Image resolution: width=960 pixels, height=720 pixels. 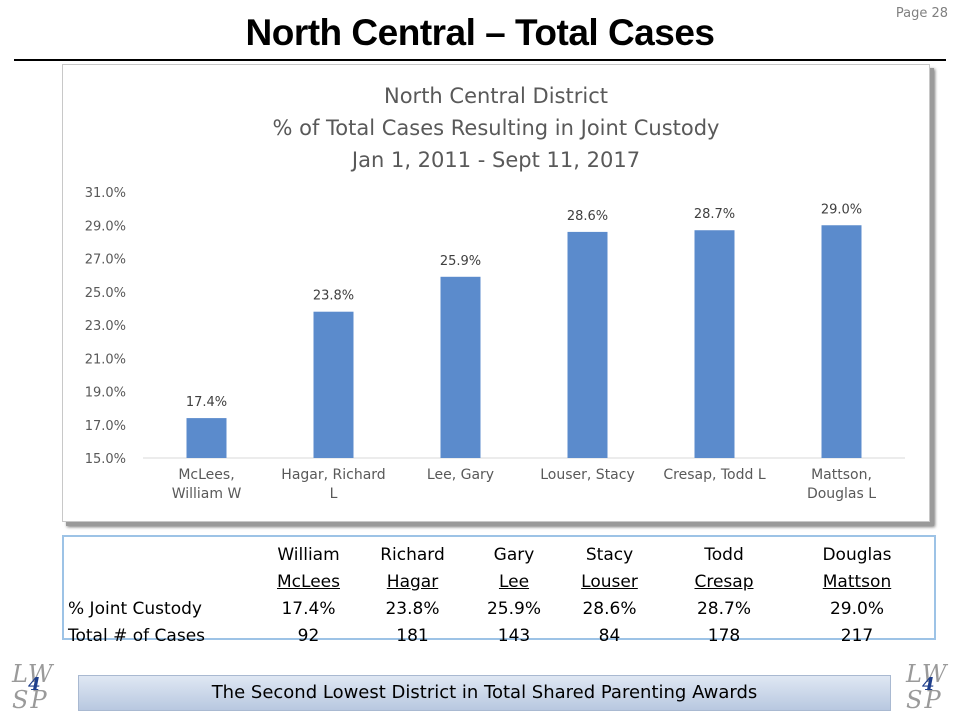 What do you see at coordinates (206, 475) in the screenshot?
I see `x-tick-label: McLees,` at bounding box center [206, 475].